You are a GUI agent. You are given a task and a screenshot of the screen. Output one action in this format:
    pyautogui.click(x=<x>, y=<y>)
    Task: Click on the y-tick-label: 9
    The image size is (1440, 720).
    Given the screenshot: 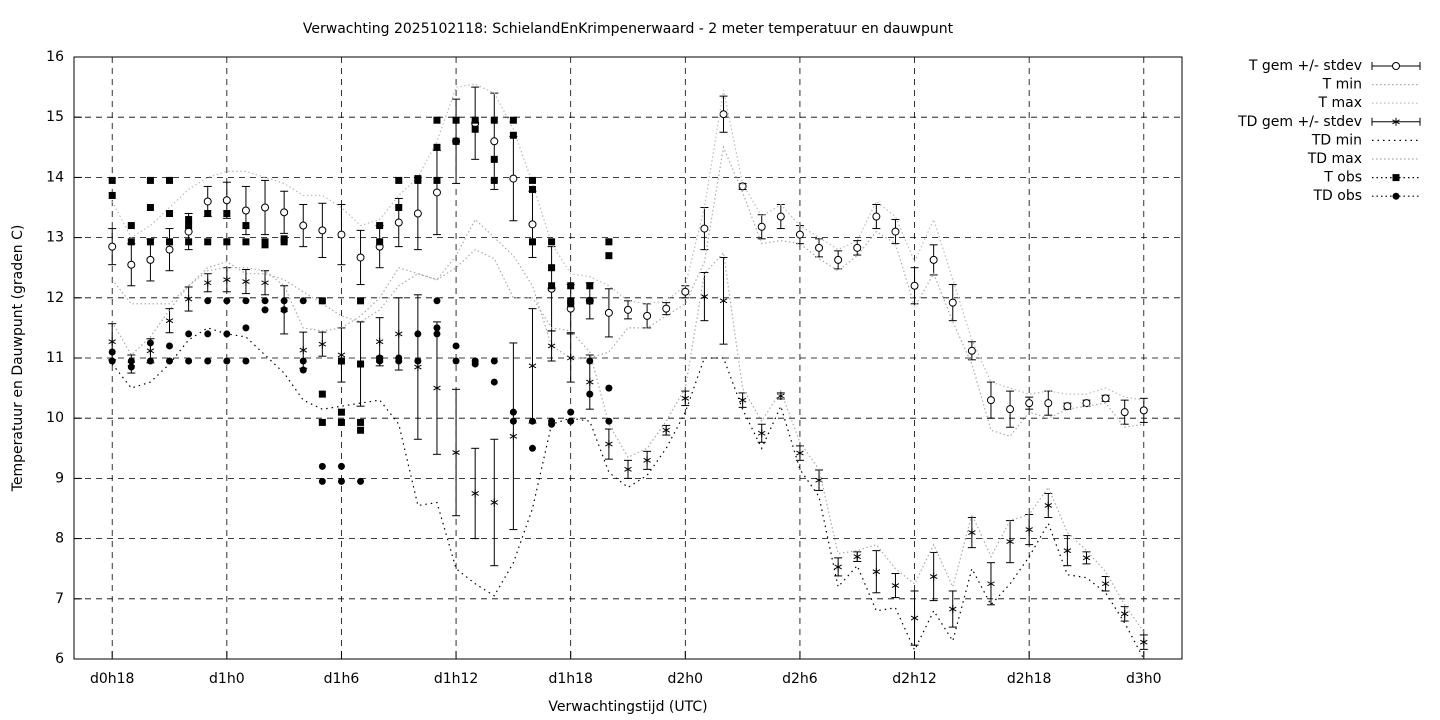 What is the action you would take?
    pyautogui.click(x=59, y=478)
    